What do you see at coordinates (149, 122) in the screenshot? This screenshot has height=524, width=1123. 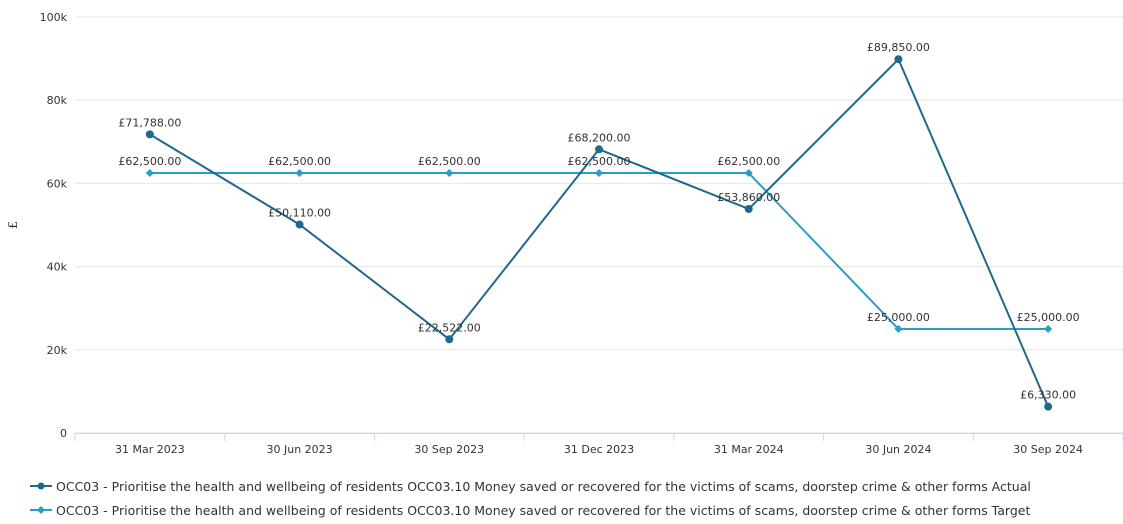 I see `data-label-actual: £71,788.00` at bounding box center [149, 122].